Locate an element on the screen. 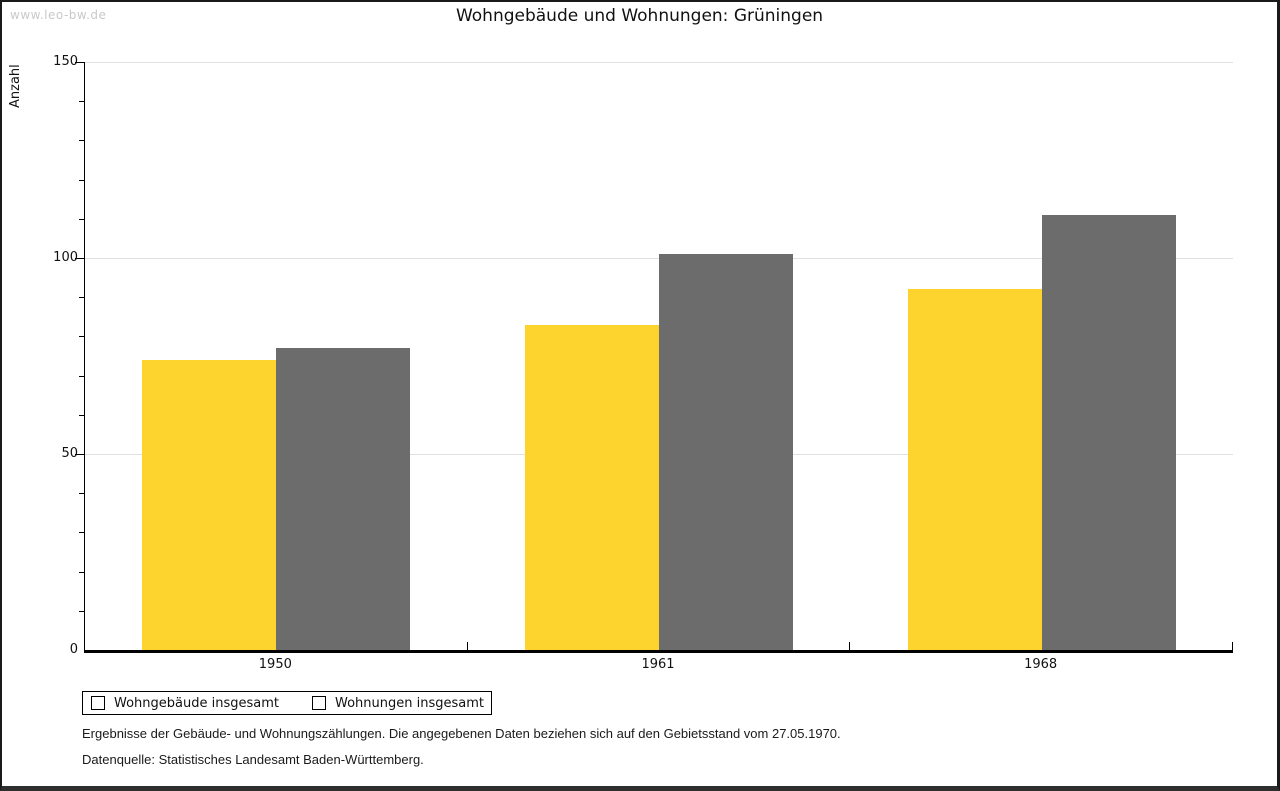  legend-item-wohngebaeude: Wohngebäude insgesamt is located at coordinates (185, 703).